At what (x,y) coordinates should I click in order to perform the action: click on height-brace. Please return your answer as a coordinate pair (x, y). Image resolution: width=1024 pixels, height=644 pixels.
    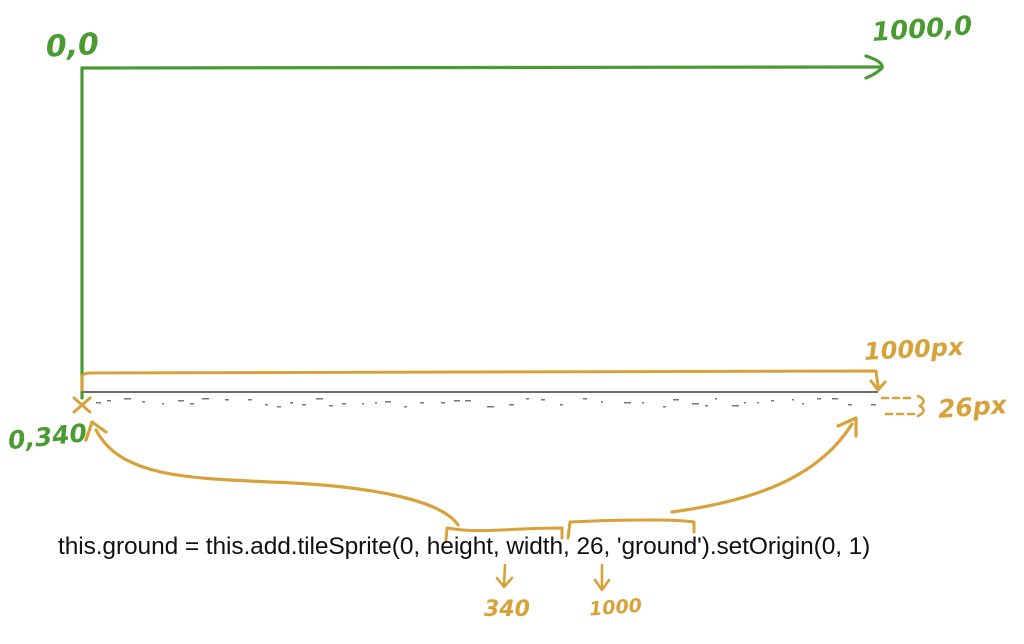
    Looking at the image, I should click on (504, 534).